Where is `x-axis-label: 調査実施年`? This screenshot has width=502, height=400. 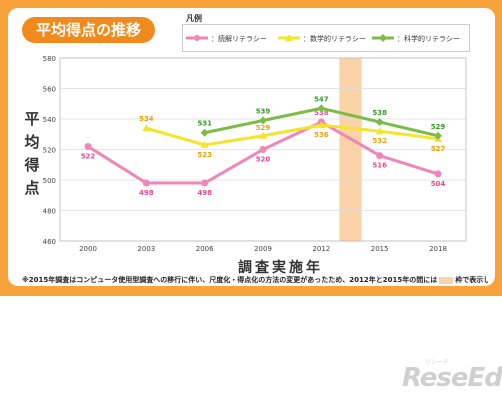 x-axis-label: 調査実施年 is located at coordinates (280, 268).